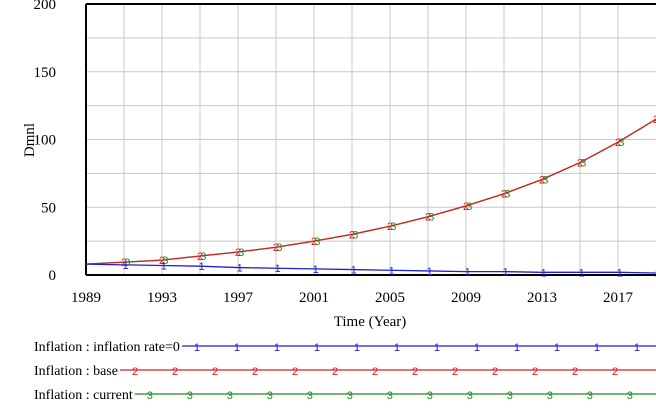 This screenshot has height=409, width=656. Describe the element at coordinates (370, 322) in the screenshot. I see `x-axis-label: Time (Year)` at that location.